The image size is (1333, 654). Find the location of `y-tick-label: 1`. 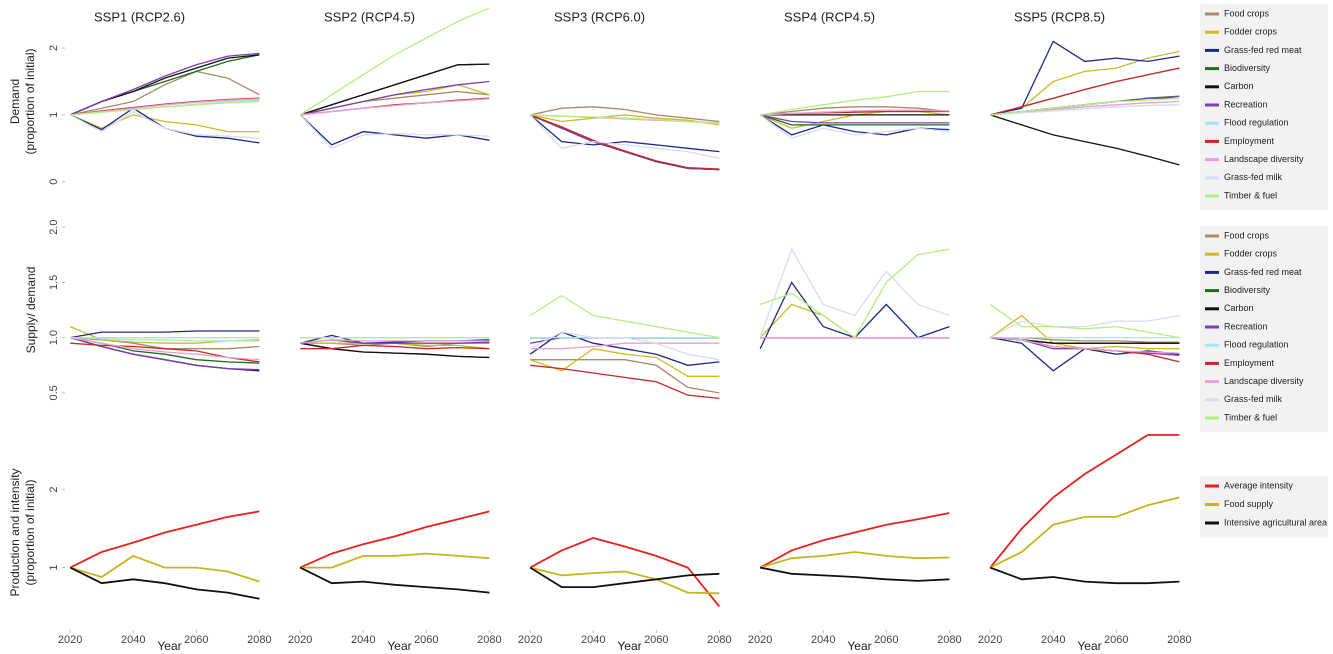

y-tick-label: 1 is located at coordinates (54, 115).